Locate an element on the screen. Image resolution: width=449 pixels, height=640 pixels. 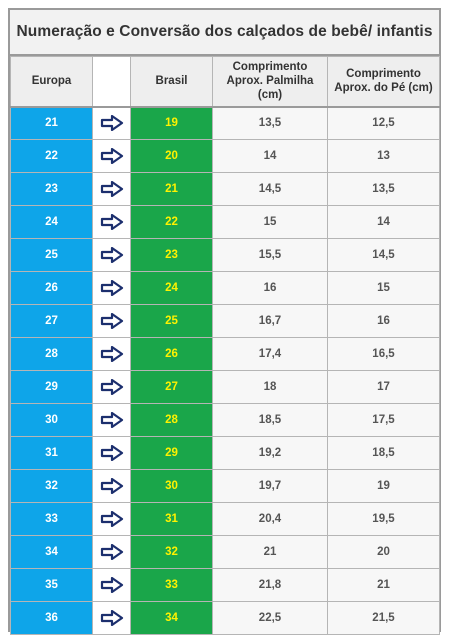
header-palmilha-line-1: Comprimento is located at coordinates (270, 67).